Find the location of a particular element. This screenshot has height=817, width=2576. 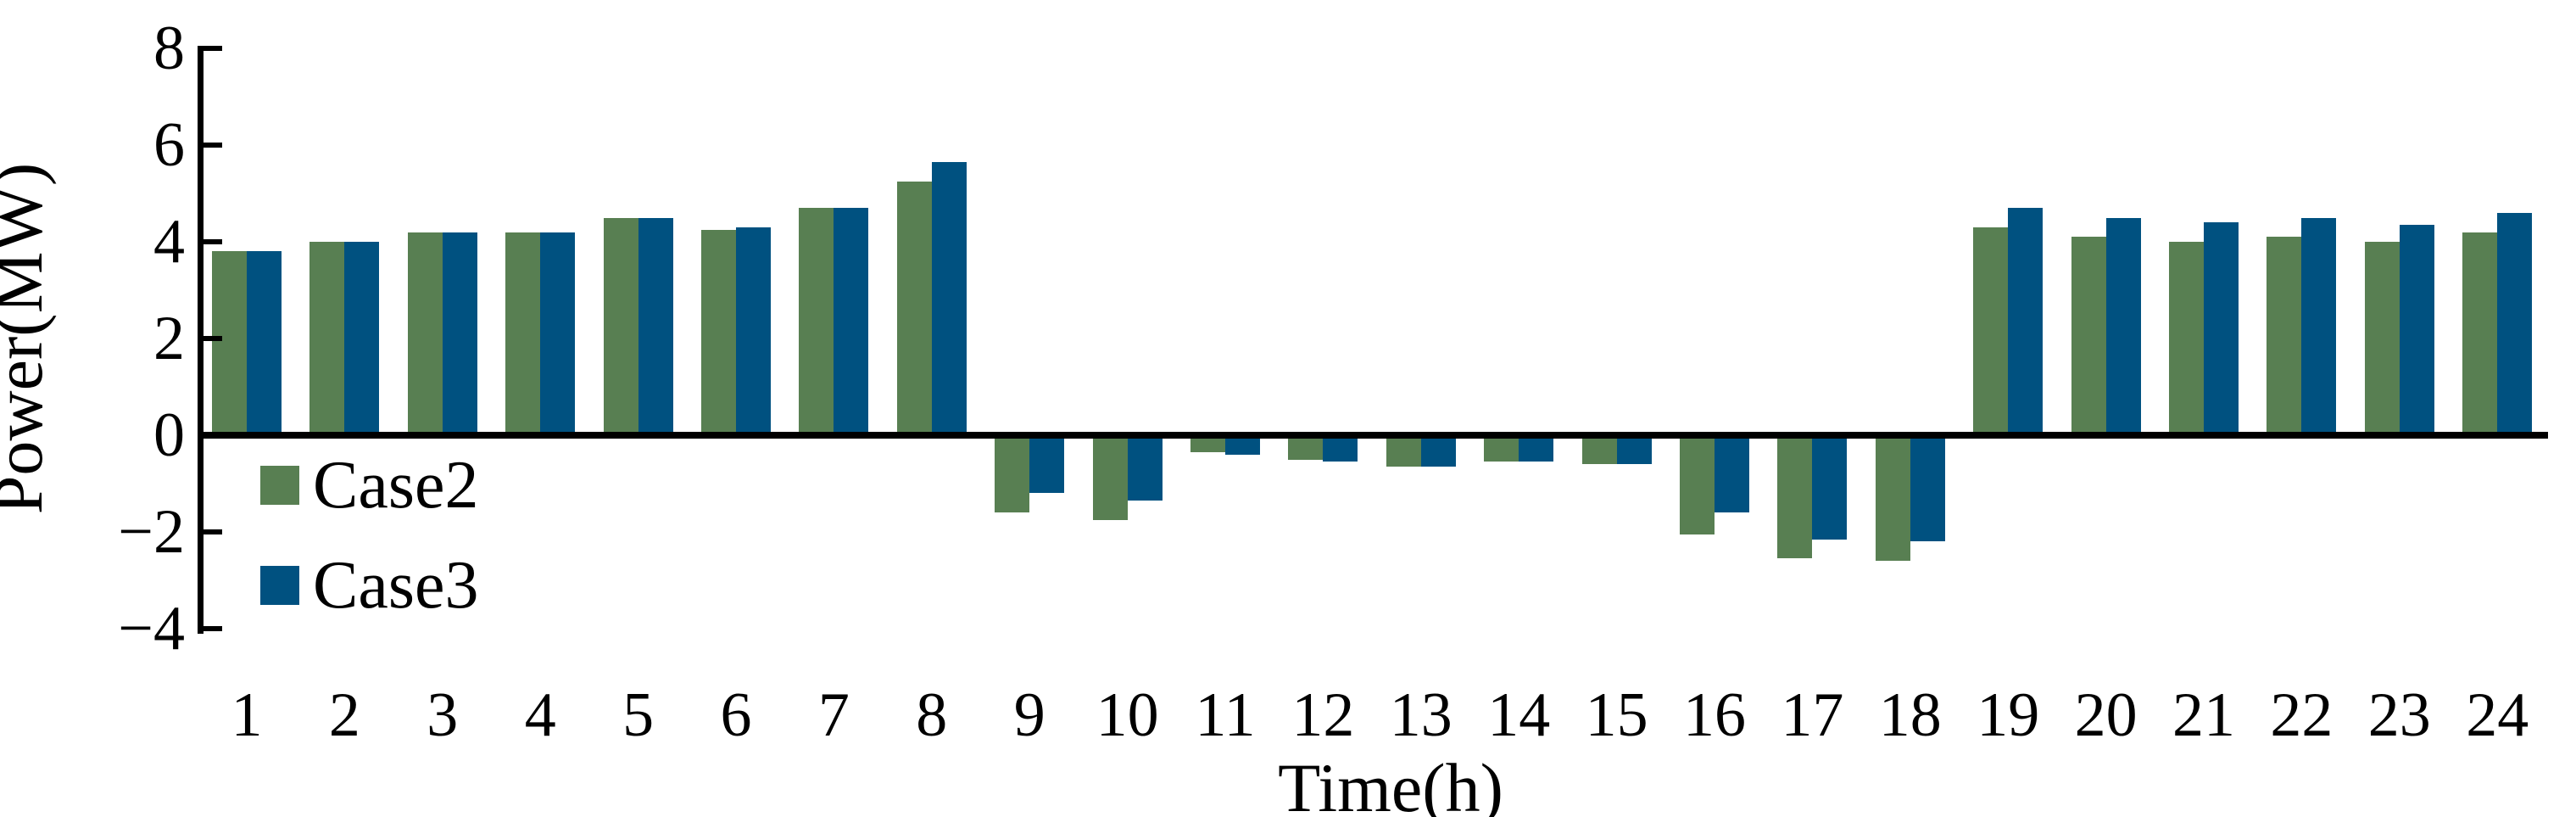

bar-case2-h18 is located at coordinates (1893, 498).